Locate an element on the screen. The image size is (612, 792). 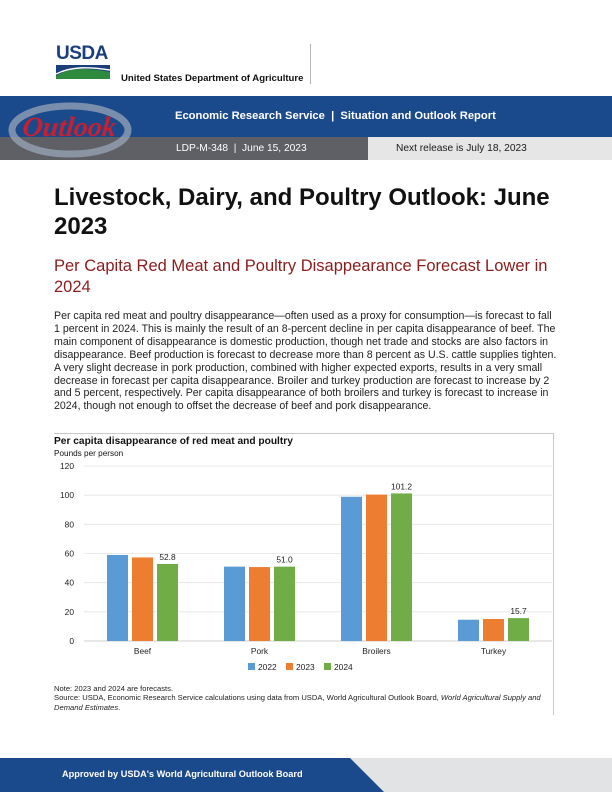
legend-label: 2024 is located at coordinates (343, 667).